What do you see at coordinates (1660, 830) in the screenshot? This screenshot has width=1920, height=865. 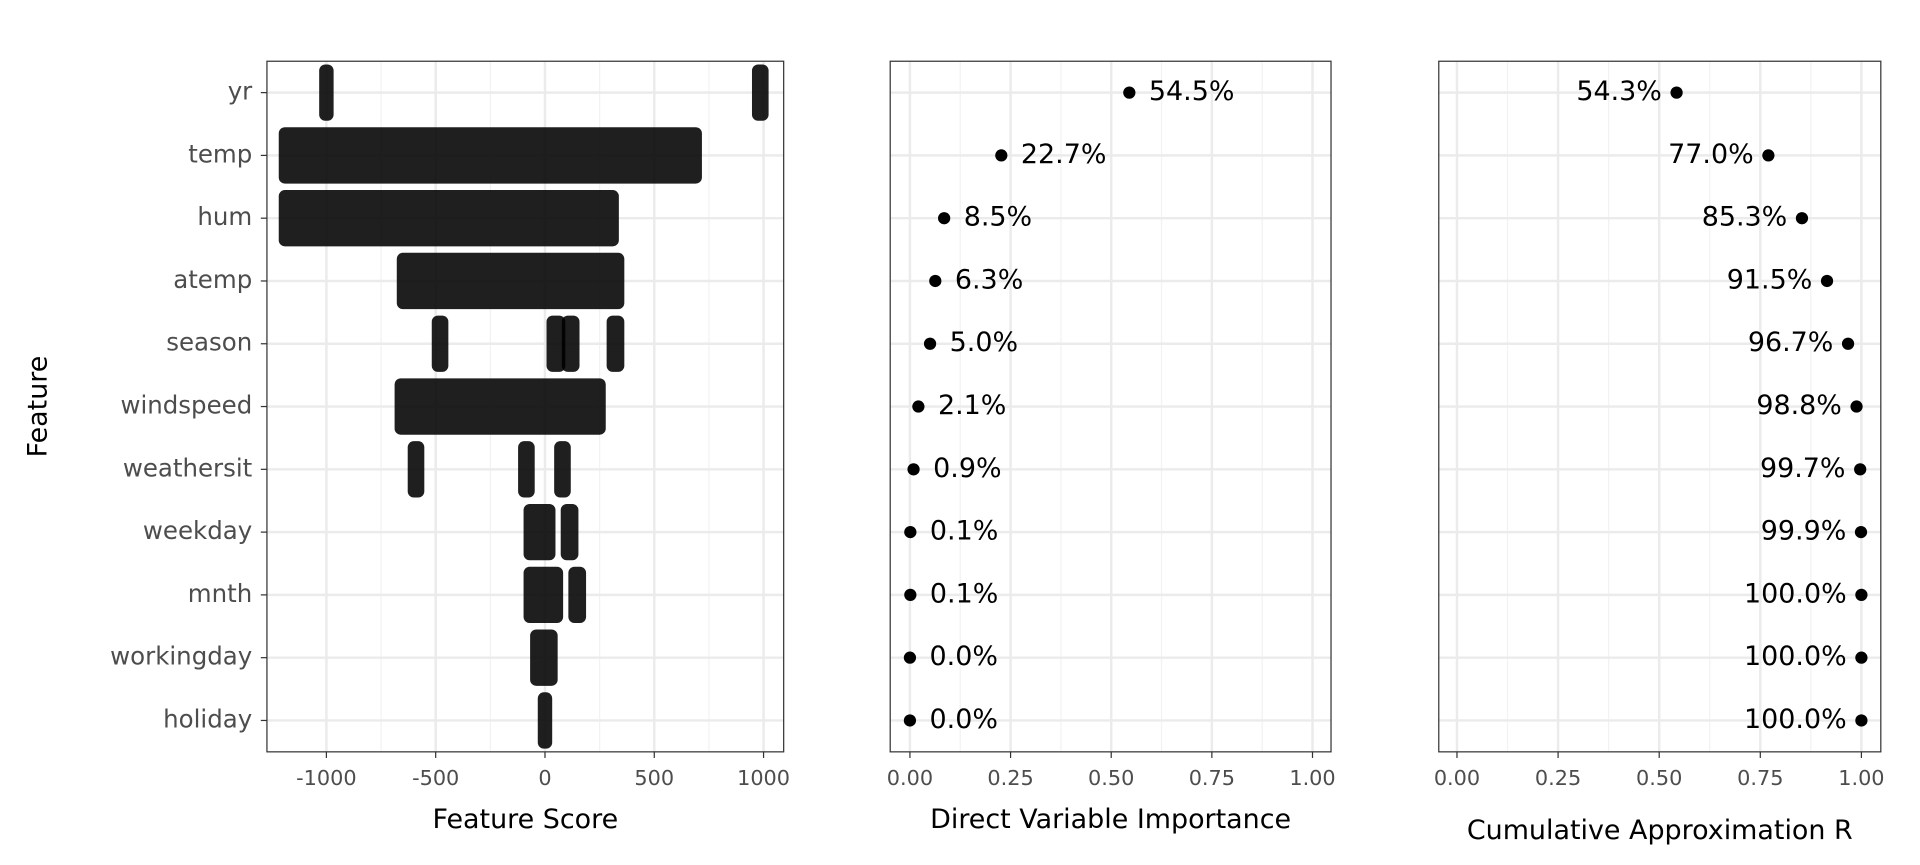 I see `x-axis-title: Cumulative Approximation R` at bounding box center [1660, 830].